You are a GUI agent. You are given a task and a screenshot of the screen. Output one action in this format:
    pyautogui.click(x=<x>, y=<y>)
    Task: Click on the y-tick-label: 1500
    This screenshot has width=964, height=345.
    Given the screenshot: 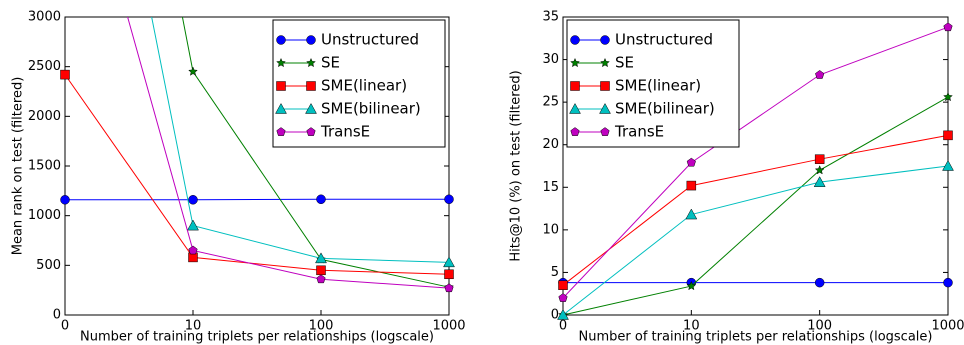 What is the action you would take?
    pyautogui.click(x=44, y=166)
    